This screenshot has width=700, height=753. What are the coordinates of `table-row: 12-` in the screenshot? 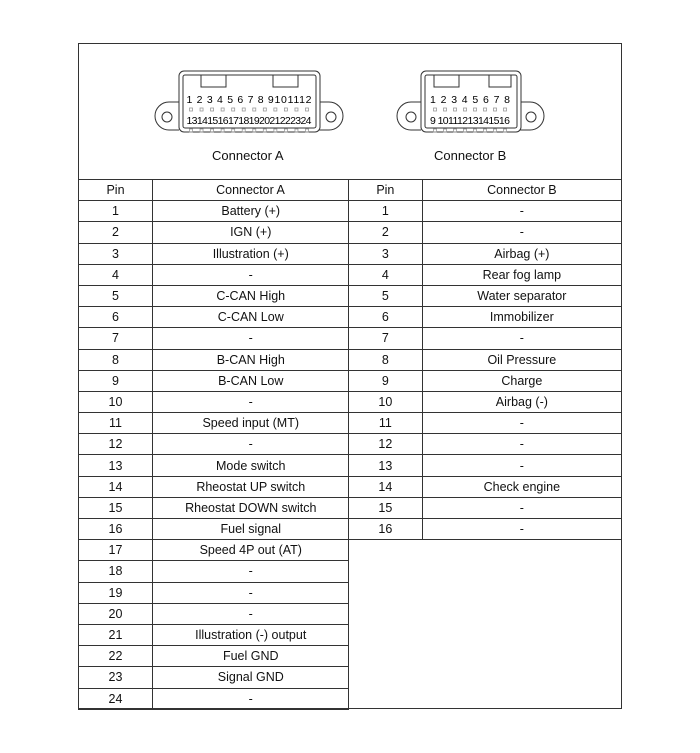 It's located at (484, 444).